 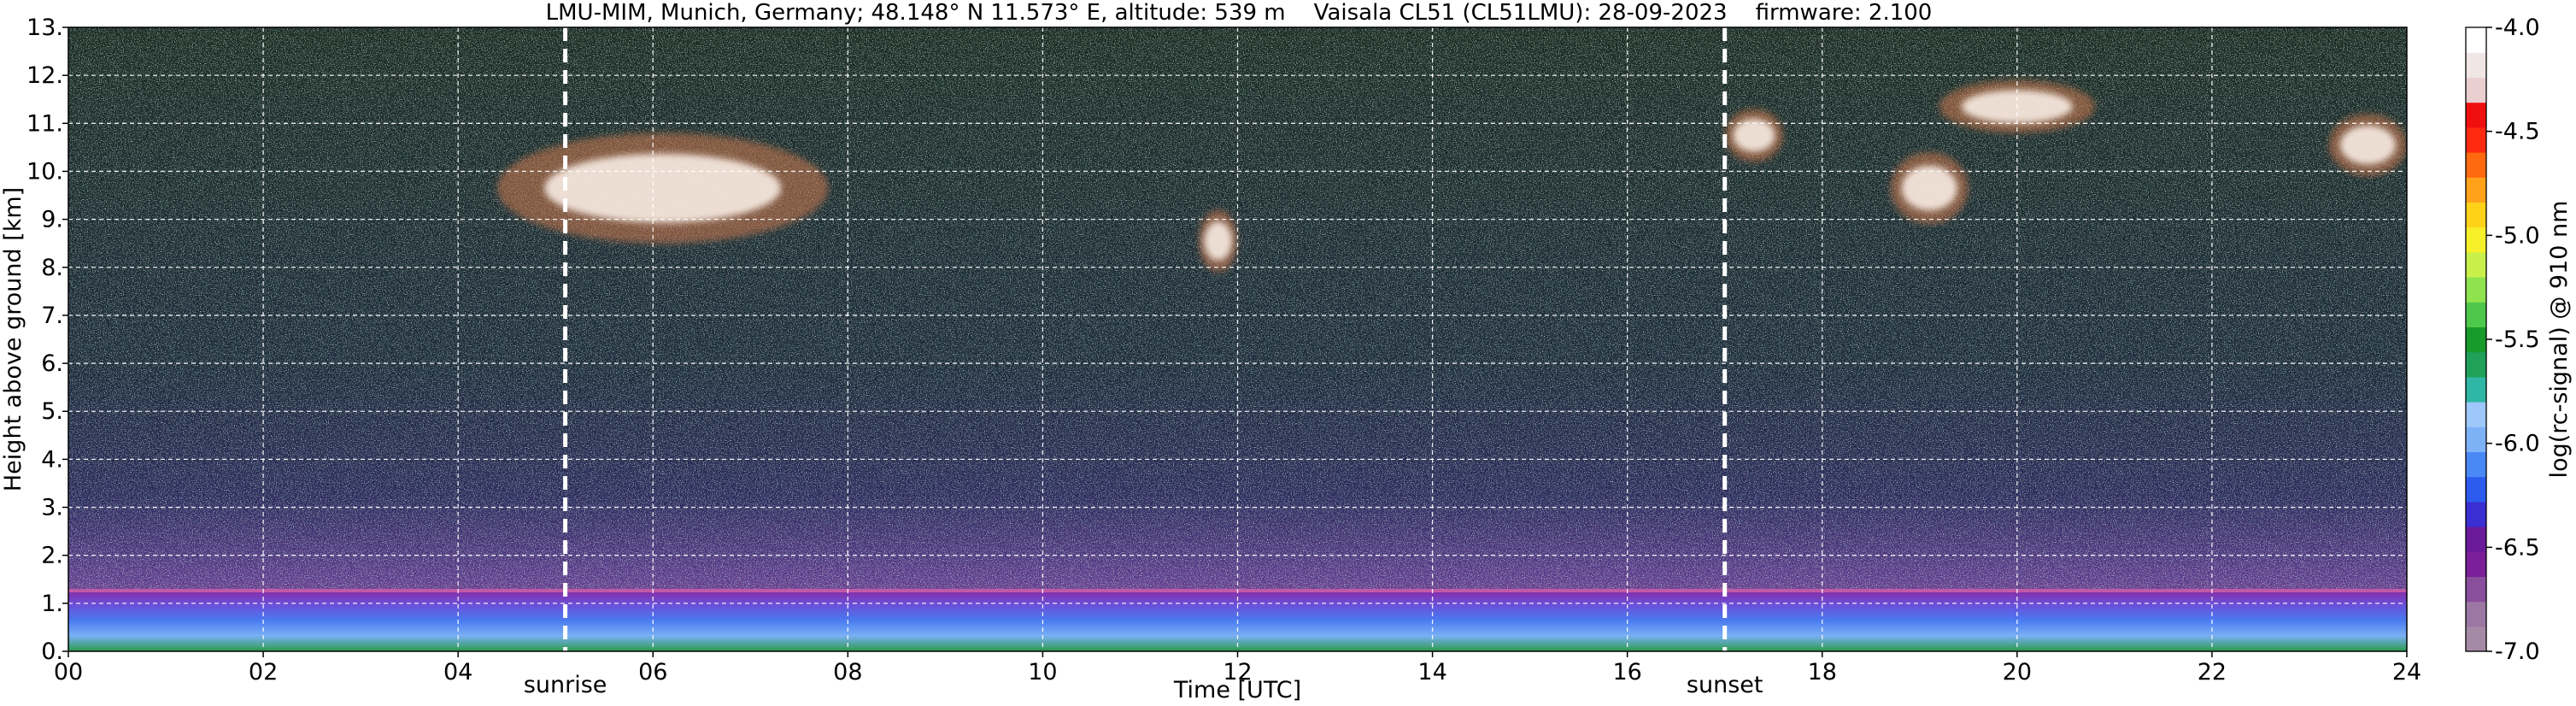 What do you see at coordinates (44, 123) in the screenshot?
I see `y-tick-label: 11.` at bounding box center [44, 123].